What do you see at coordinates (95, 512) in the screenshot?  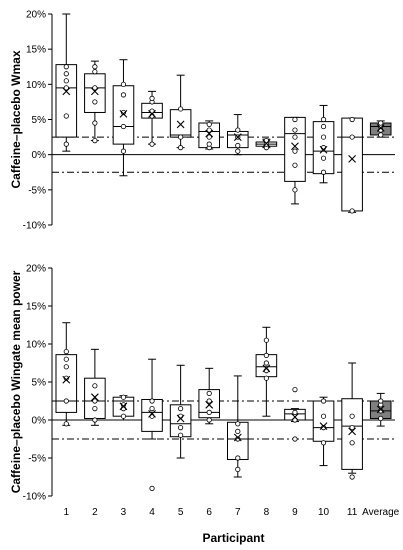 I see `x-tick-label: 2` at bounding box center [95, 512].